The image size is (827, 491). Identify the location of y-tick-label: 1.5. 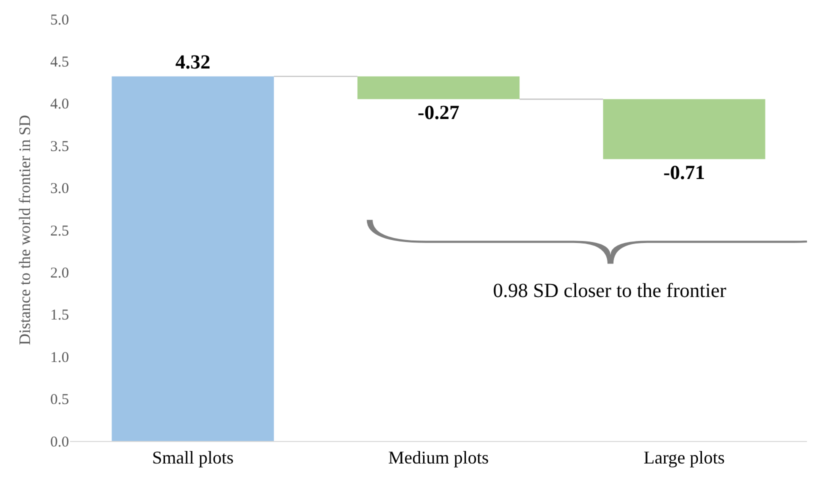
(59, 316).